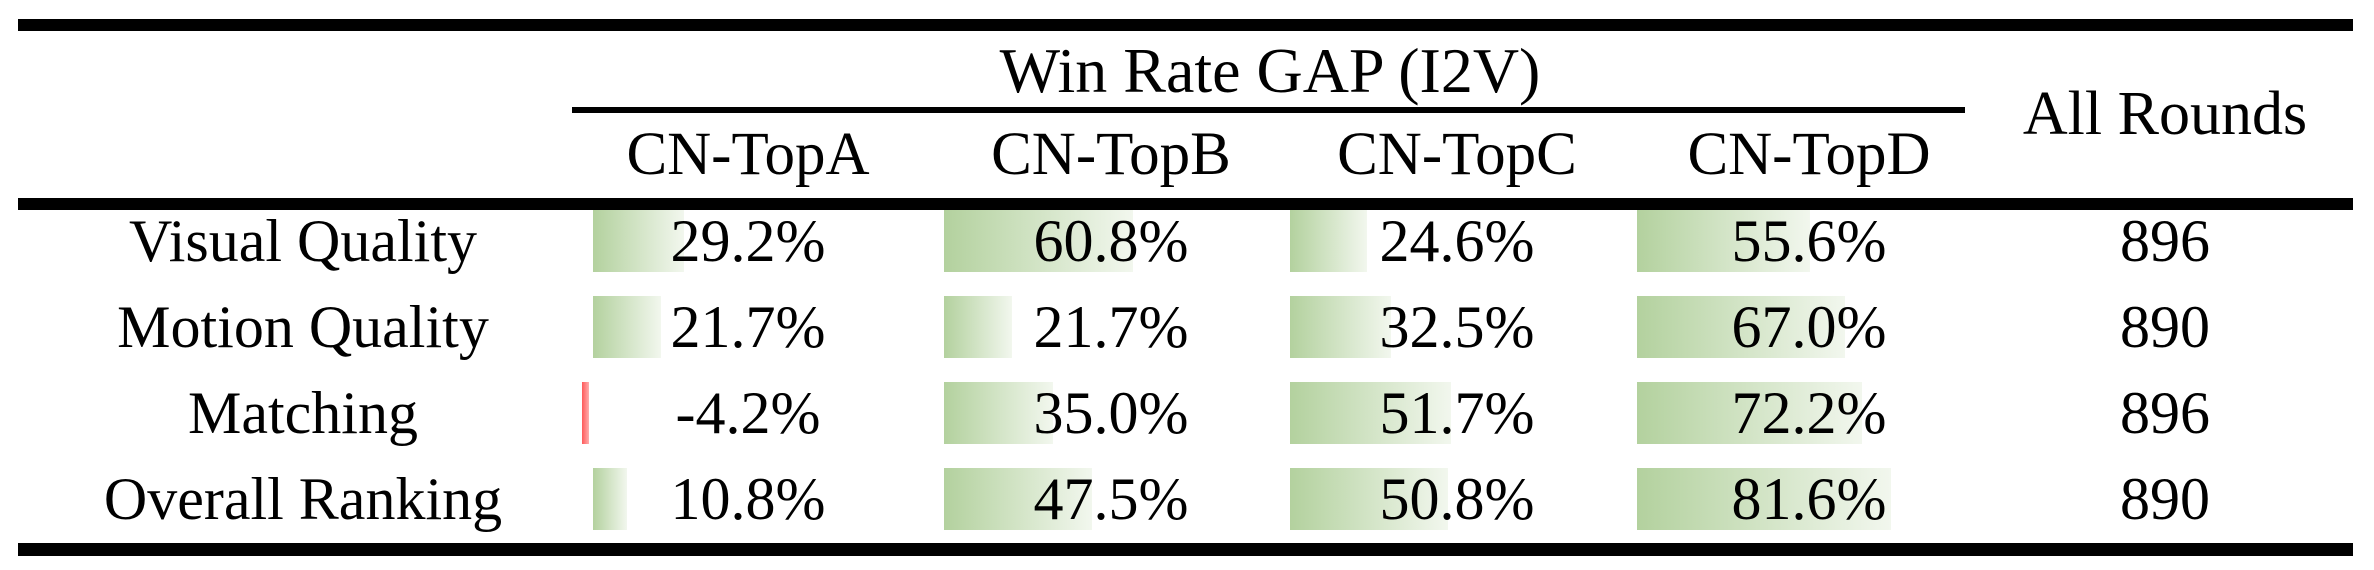 The image size is (2374, 570). Describe the element at coordinates (1457, 241) in the screenshot. I see `value-cell: 24.6%` at that location.